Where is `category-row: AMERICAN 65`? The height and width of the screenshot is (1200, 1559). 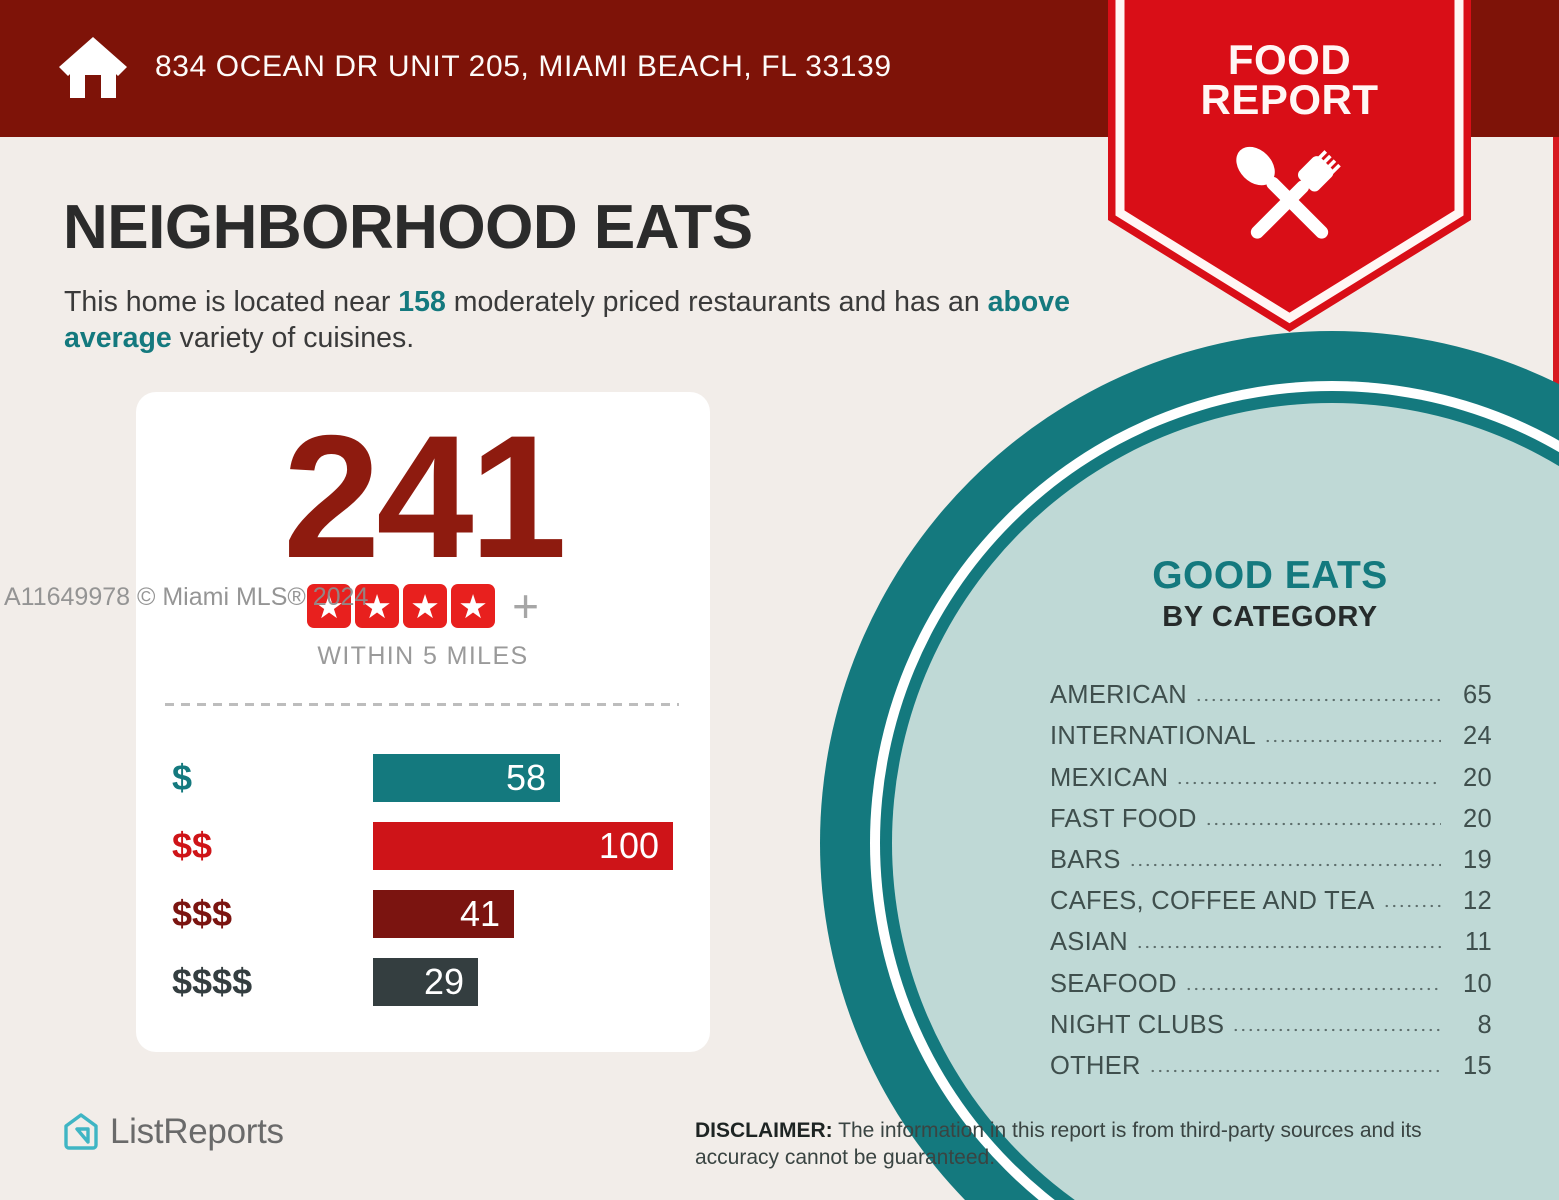
category-row: AMERICAN 65 is located at coordinates (1271, 689).